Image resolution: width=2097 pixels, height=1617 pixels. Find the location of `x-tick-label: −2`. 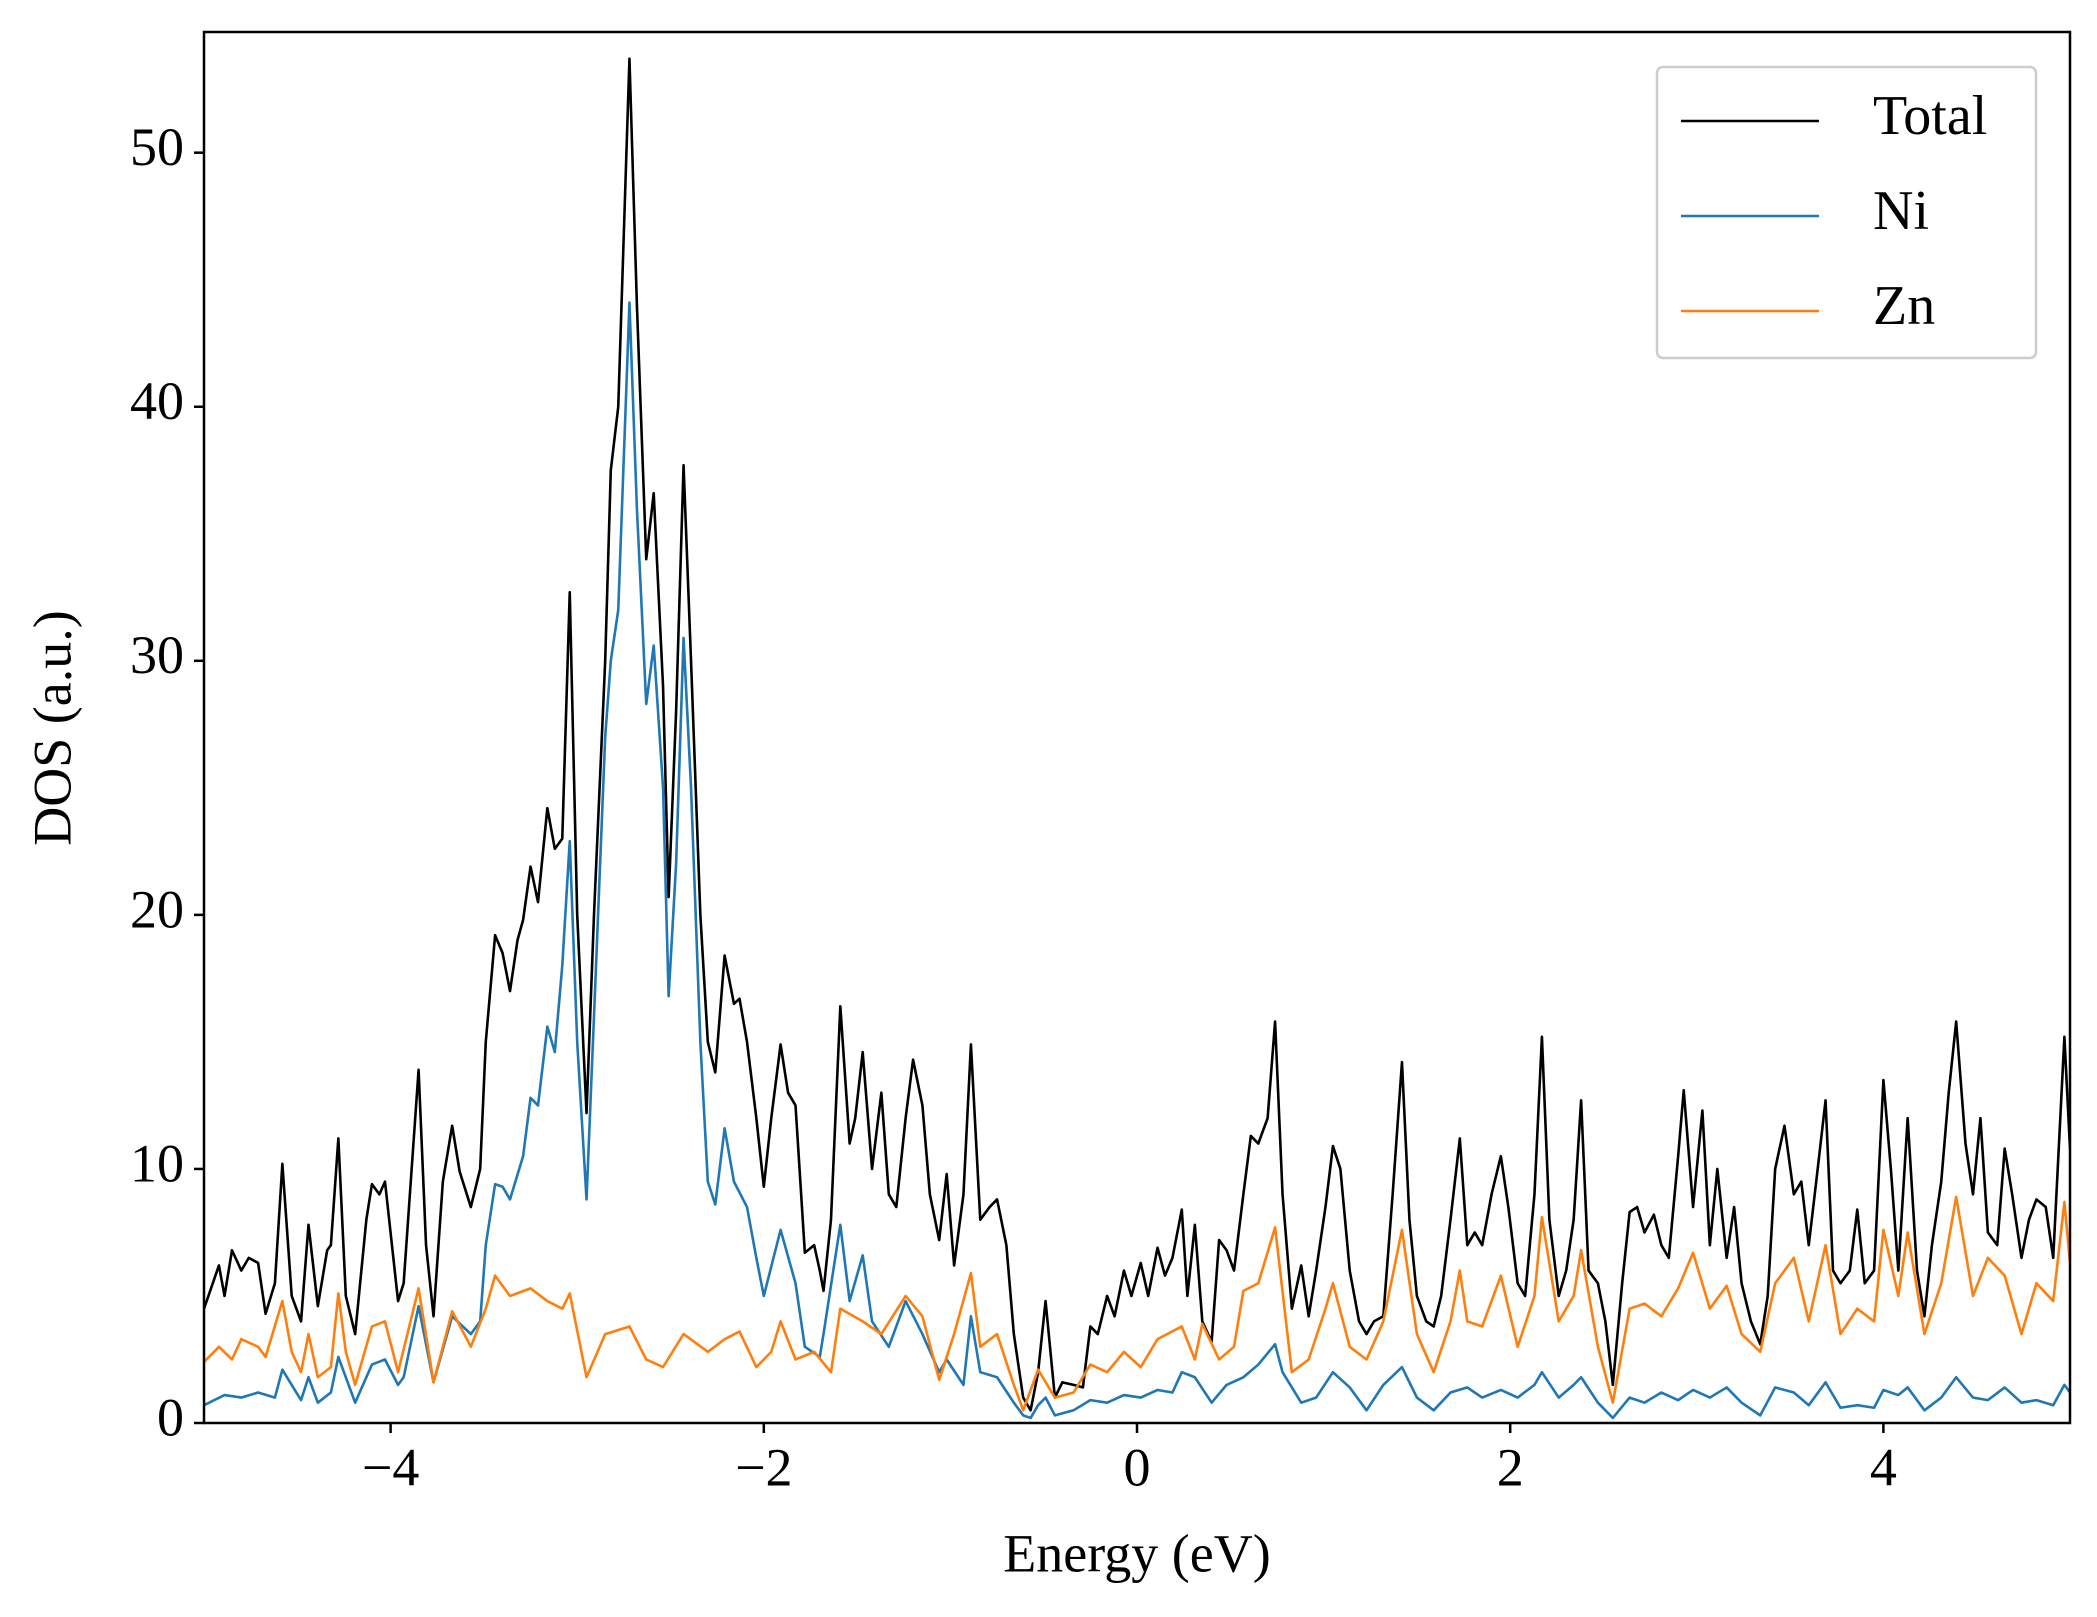

x-tick-label: −2 is located at coordinates (763, 1467).